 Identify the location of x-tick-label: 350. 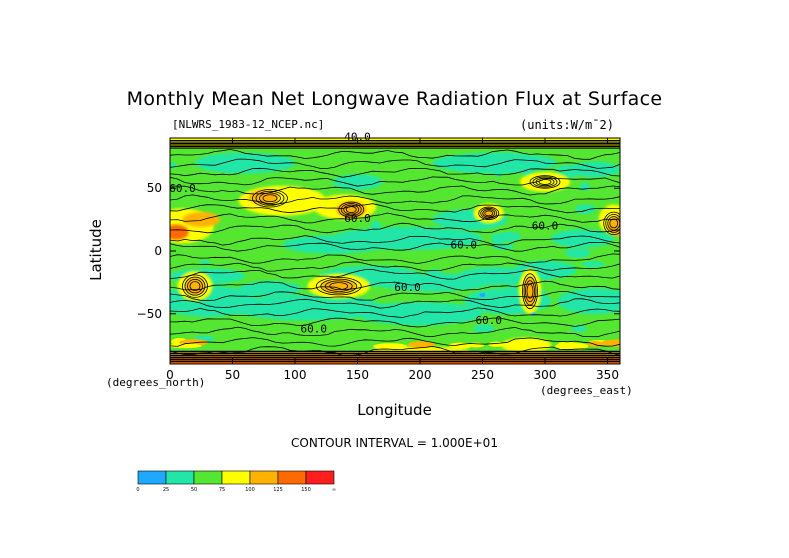
(607, 375).